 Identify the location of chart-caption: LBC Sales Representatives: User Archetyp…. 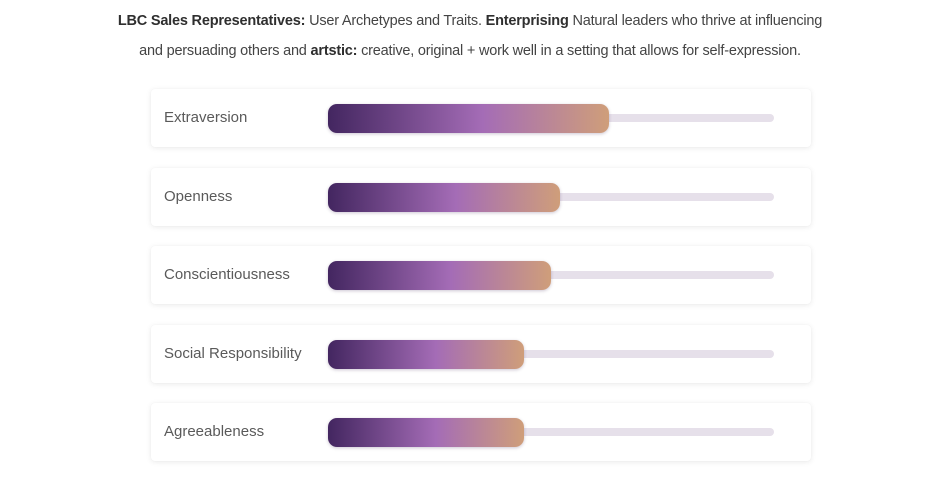
(470, 36).